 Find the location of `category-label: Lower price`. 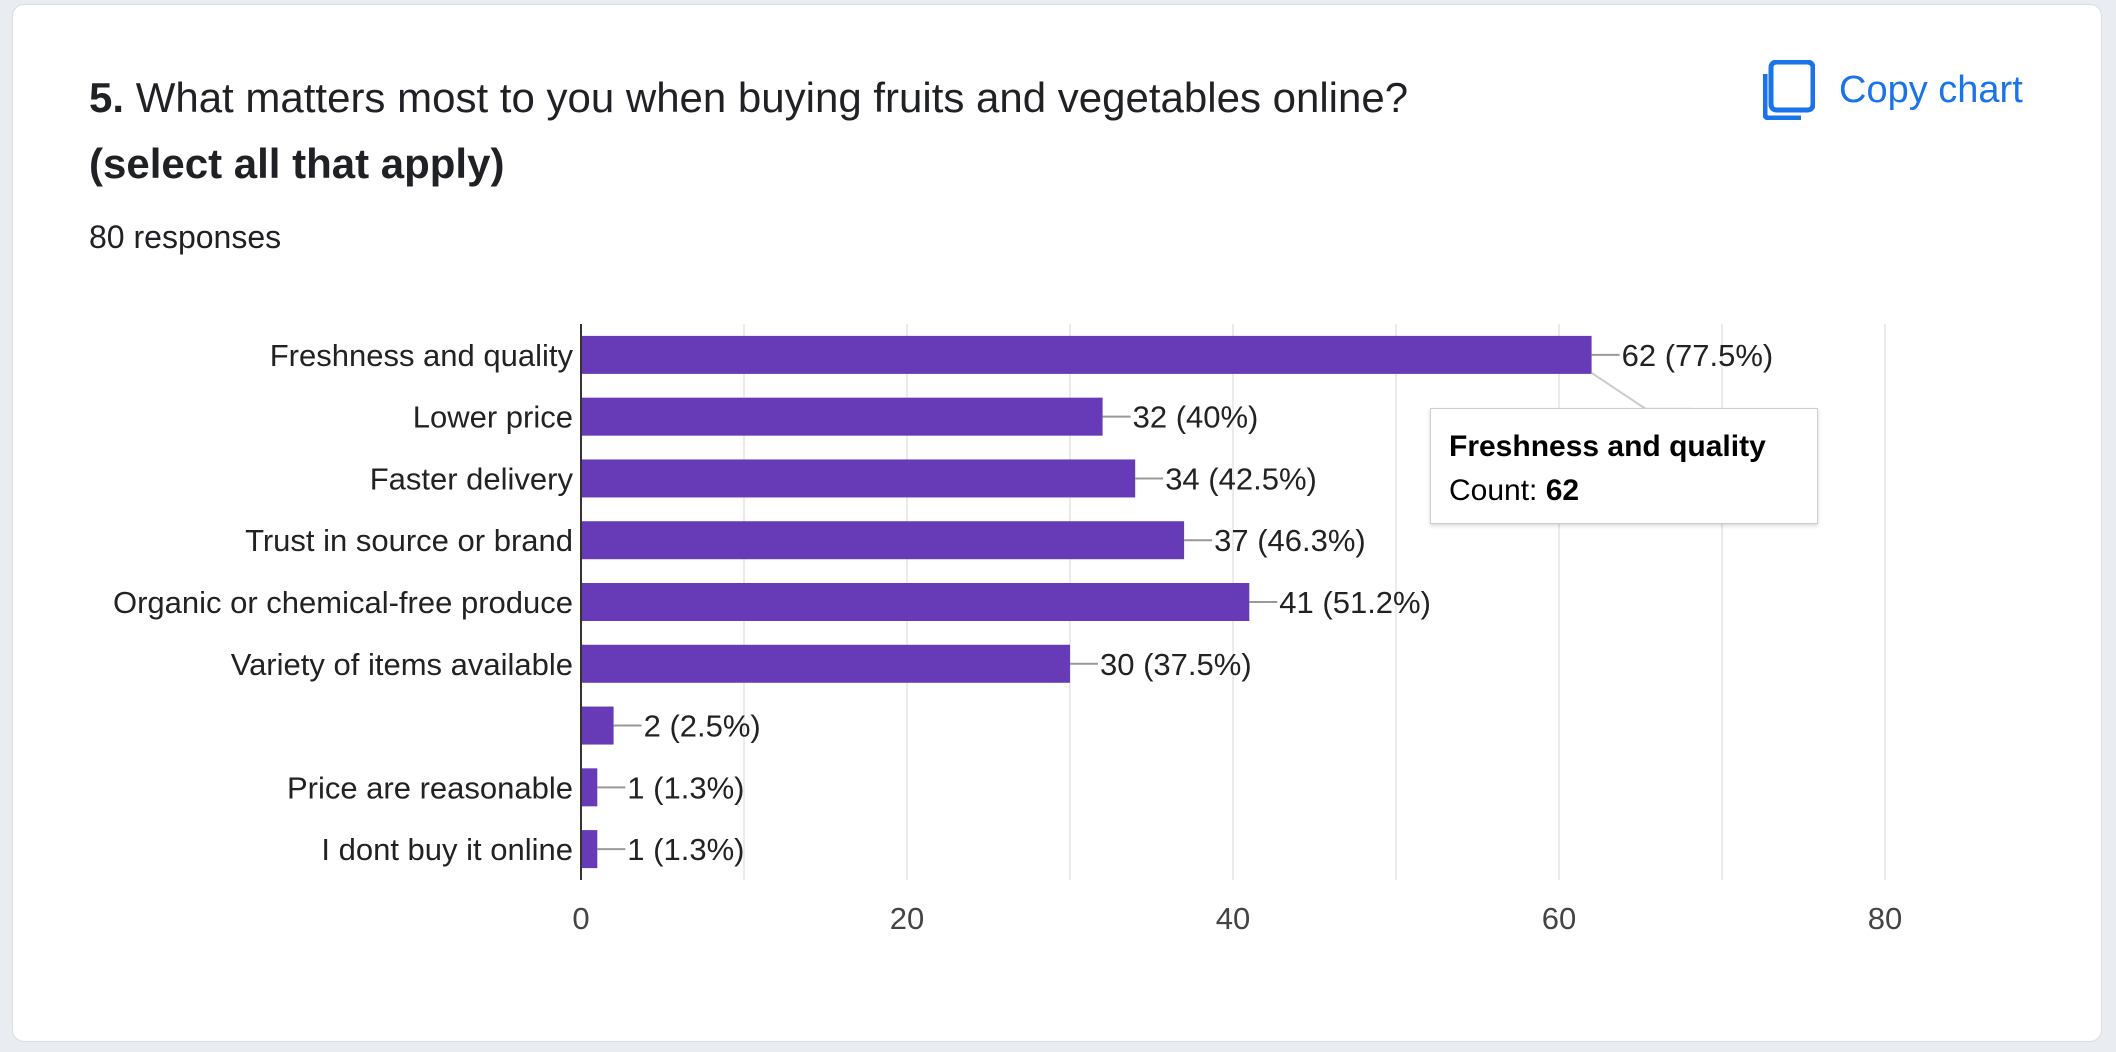

category-label: Lower price is located at coordinates (493, 417).